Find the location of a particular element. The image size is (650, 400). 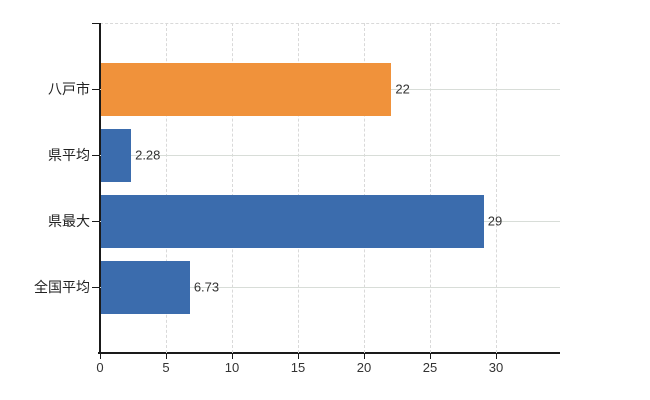

x-tick-label: 20 is located at coordinates (364, 367).